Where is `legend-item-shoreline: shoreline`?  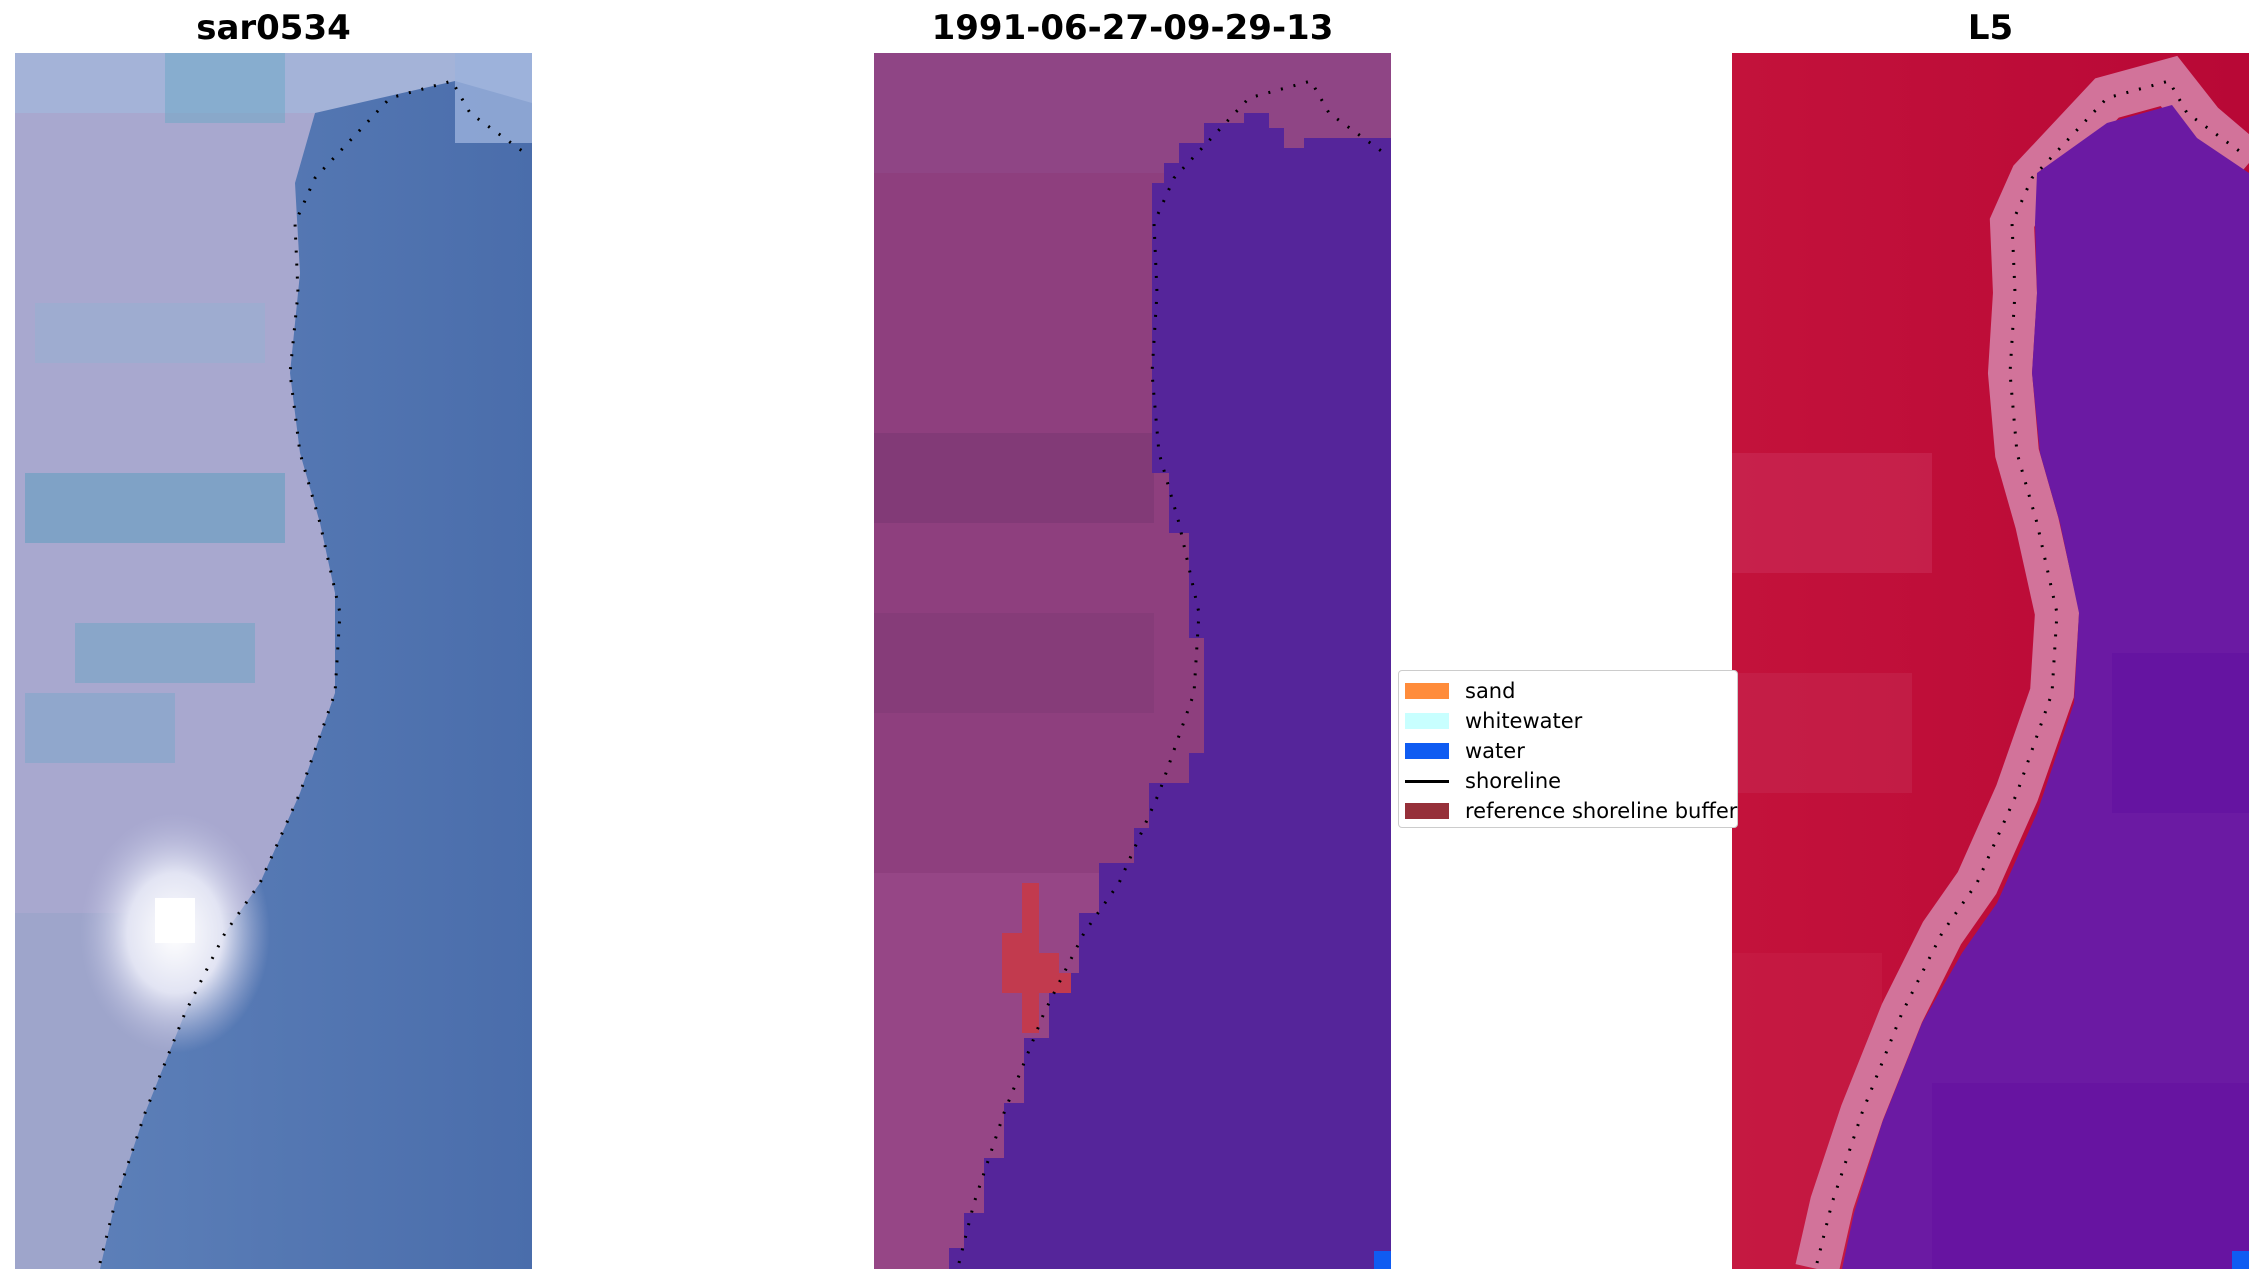
legend-item-shoreline: shoreline is located at coordinates (1483, 781).